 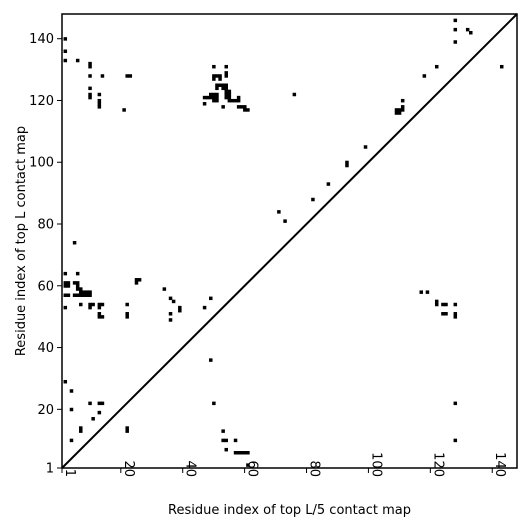 I want to click on y-tick-label: 100, so click(x=41, y=163).